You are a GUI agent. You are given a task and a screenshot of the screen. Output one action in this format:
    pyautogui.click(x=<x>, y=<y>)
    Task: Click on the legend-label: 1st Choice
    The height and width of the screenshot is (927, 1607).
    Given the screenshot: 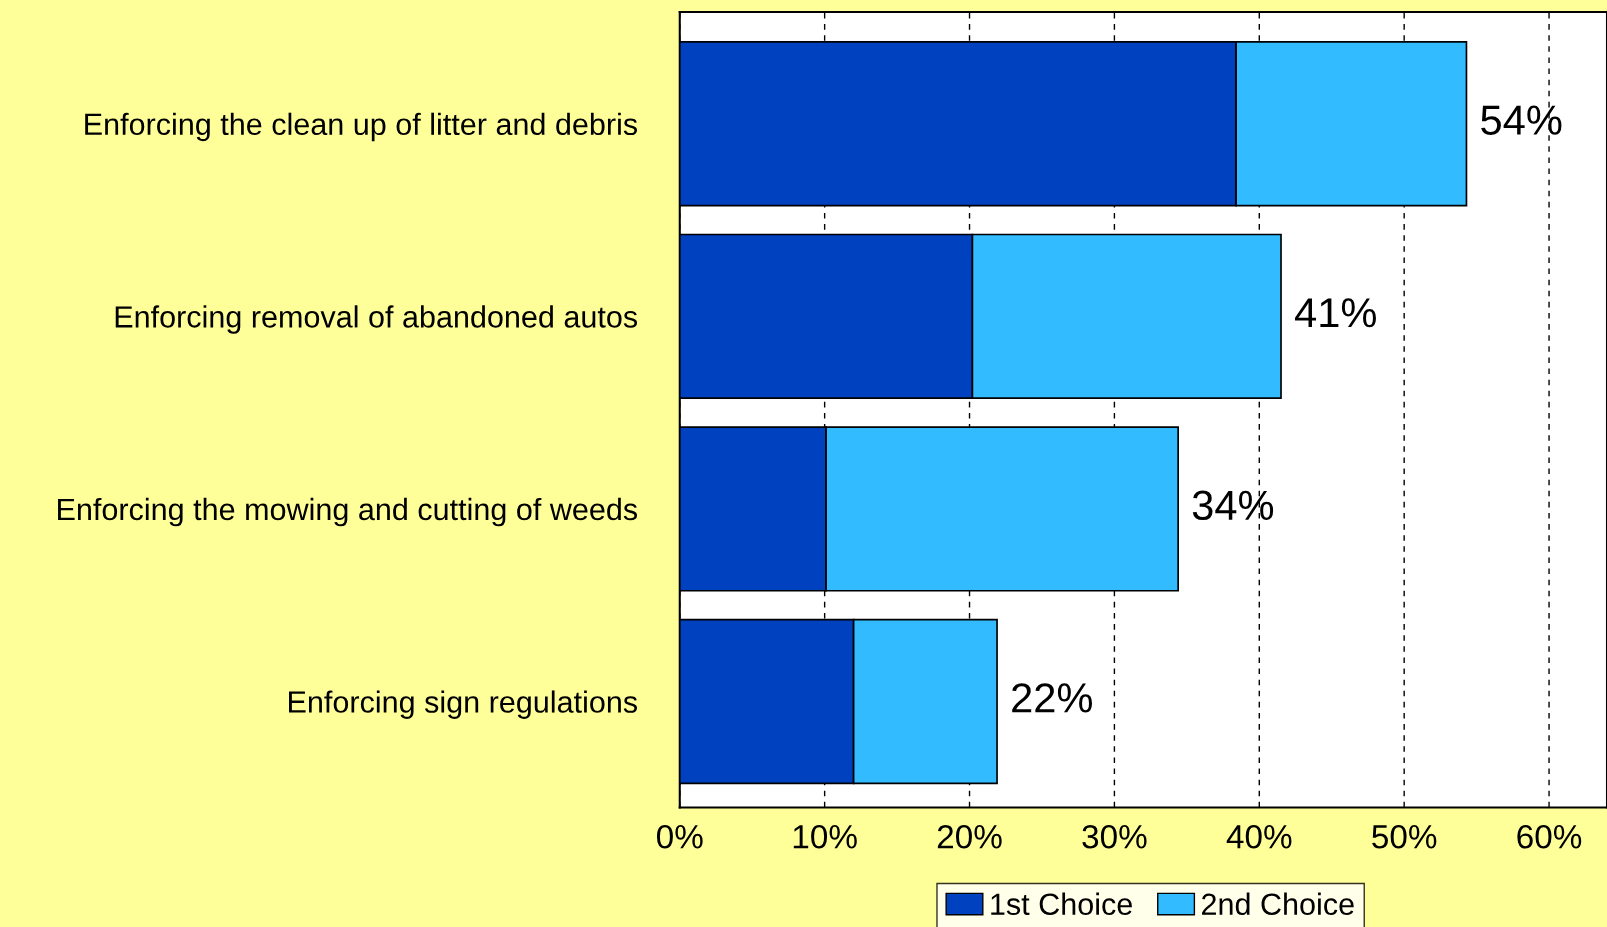 What is the action you would take?
    pyautogui.click(x=1061, y=904)
    